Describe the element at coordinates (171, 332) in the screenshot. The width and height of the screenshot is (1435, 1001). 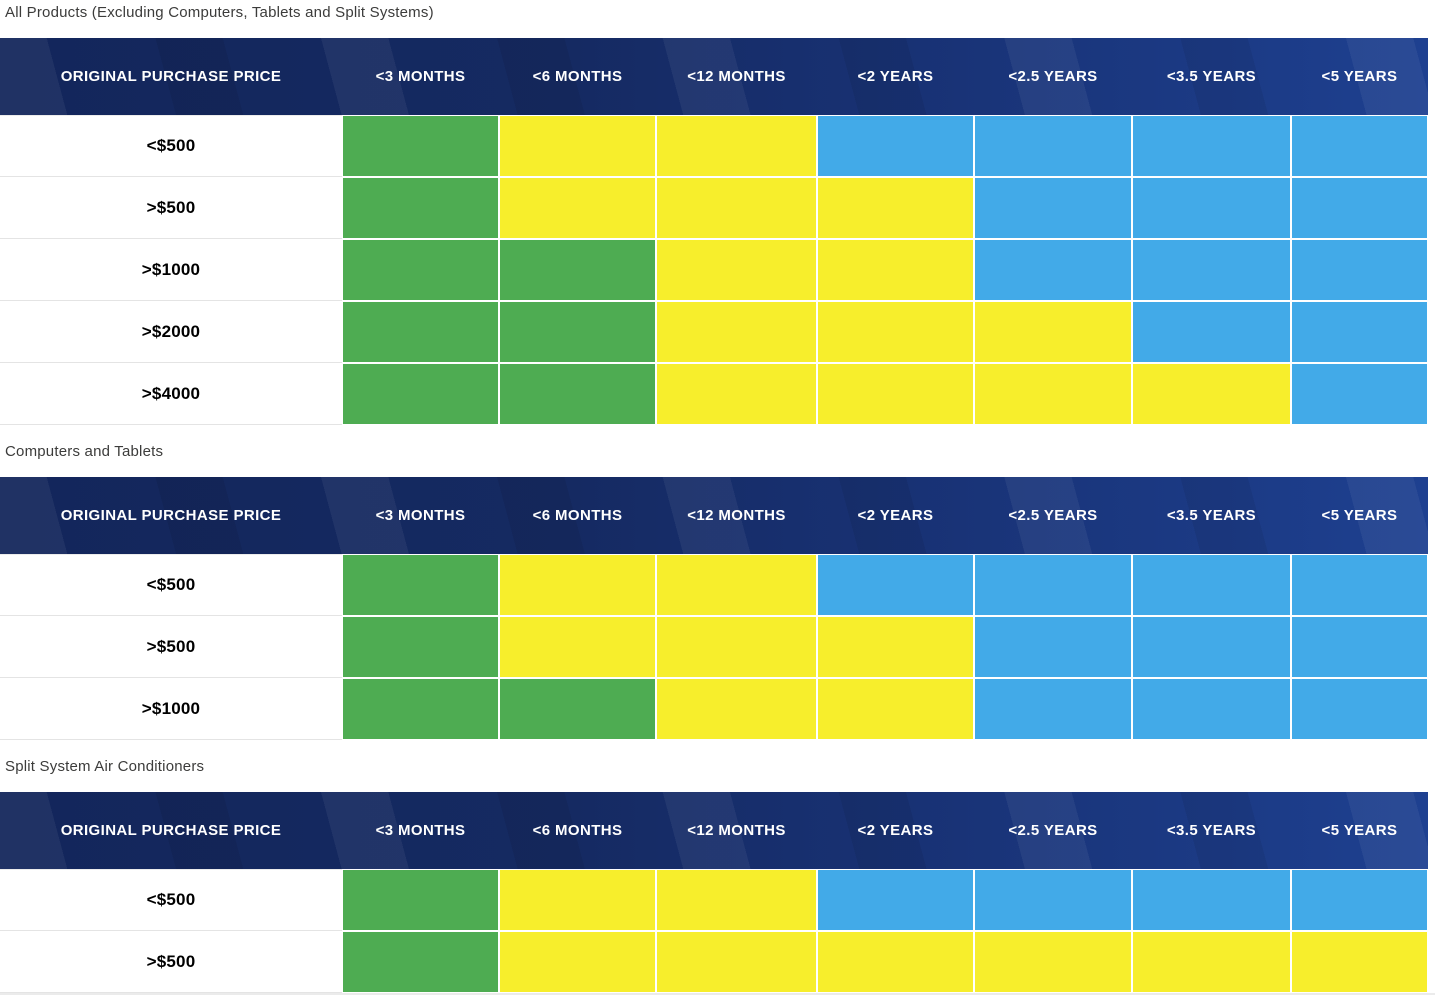
I see `row-label: >$2000` at that location.